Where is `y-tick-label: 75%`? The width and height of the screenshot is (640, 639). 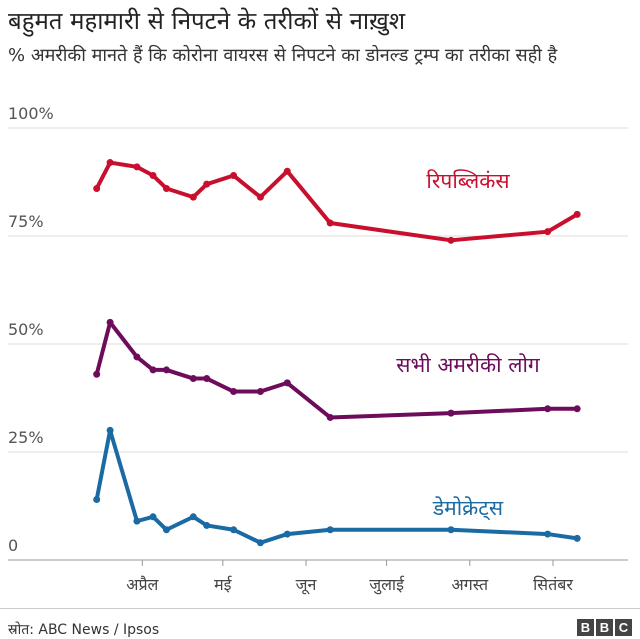
y-tick-label: 75% is located at coordinates (26, 221).